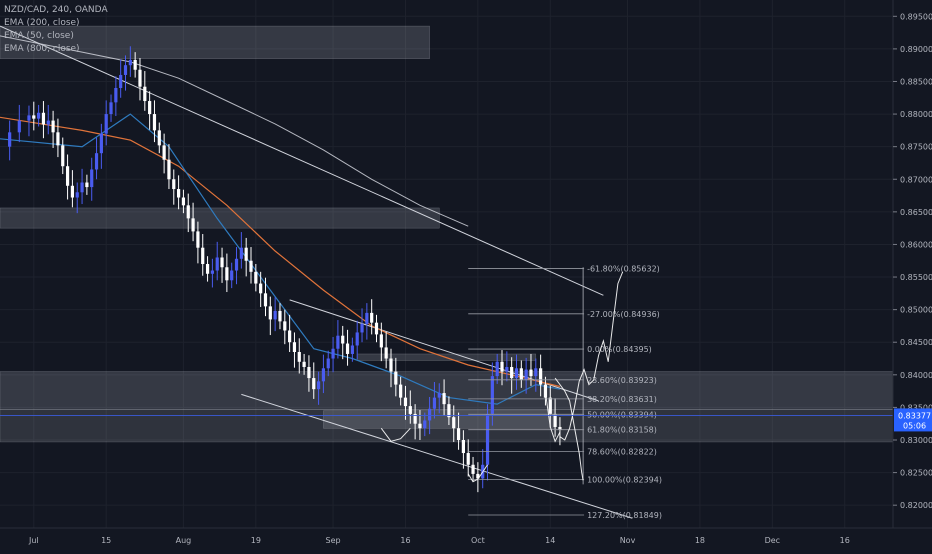 This screenshot has width=932, height=554. I want to click on symbol-header: NZD/CAD, 240, OANDA, so click(56, 10).